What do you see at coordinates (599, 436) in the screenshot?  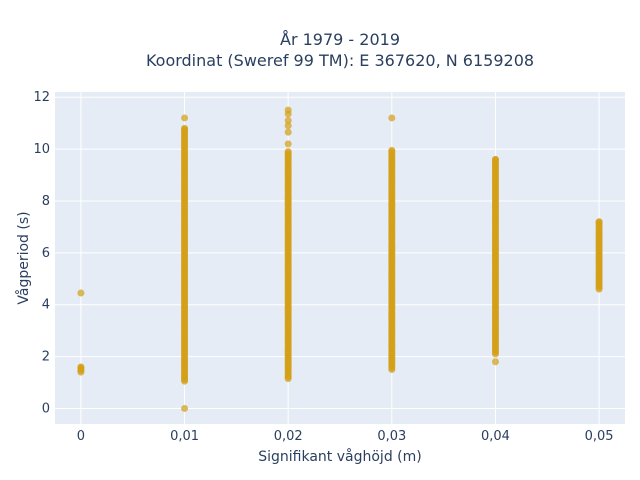 I see `x-tick-label: 0,05` at bounding box center [599, 436].